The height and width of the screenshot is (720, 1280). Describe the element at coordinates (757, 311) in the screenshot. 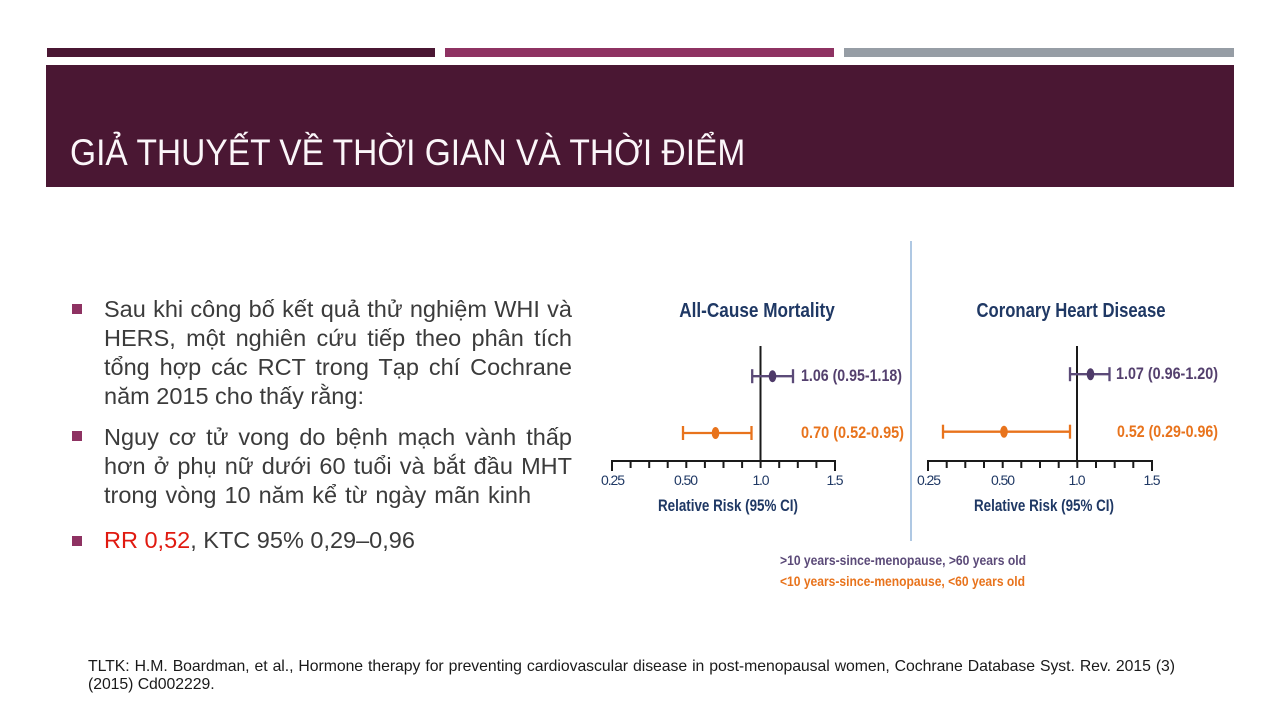

I see `svg-text: All-Cause Mortality` at that location.